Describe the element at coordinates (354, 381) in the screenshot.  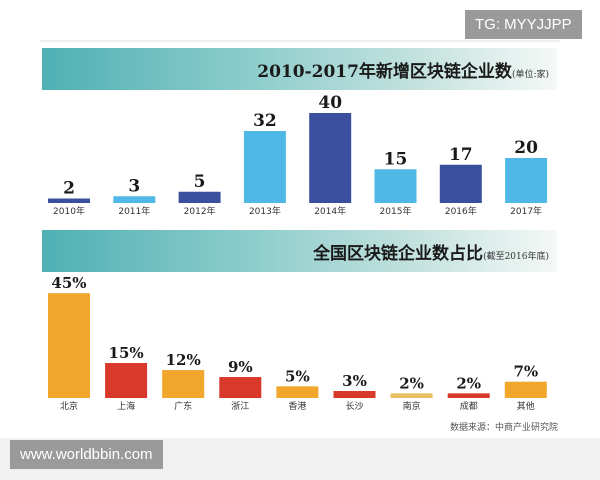
I see `chart2-data-label-5: 3%` at that location.